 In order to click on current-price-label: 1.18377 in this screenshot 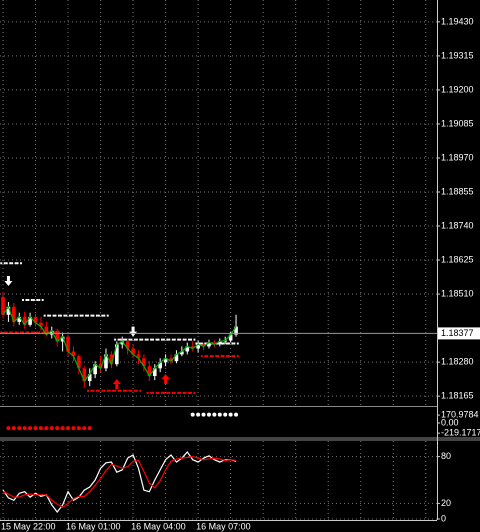, I will do `click(457, 333)`.